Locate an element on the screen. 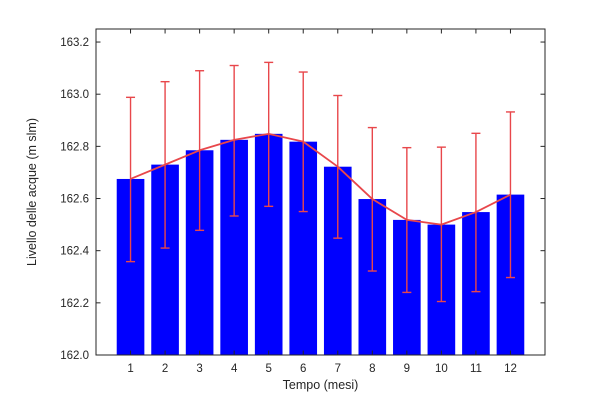 The width and height of the screenshot is (600, 400). x-tick-label: 10 is located at coordinates (441, 369).